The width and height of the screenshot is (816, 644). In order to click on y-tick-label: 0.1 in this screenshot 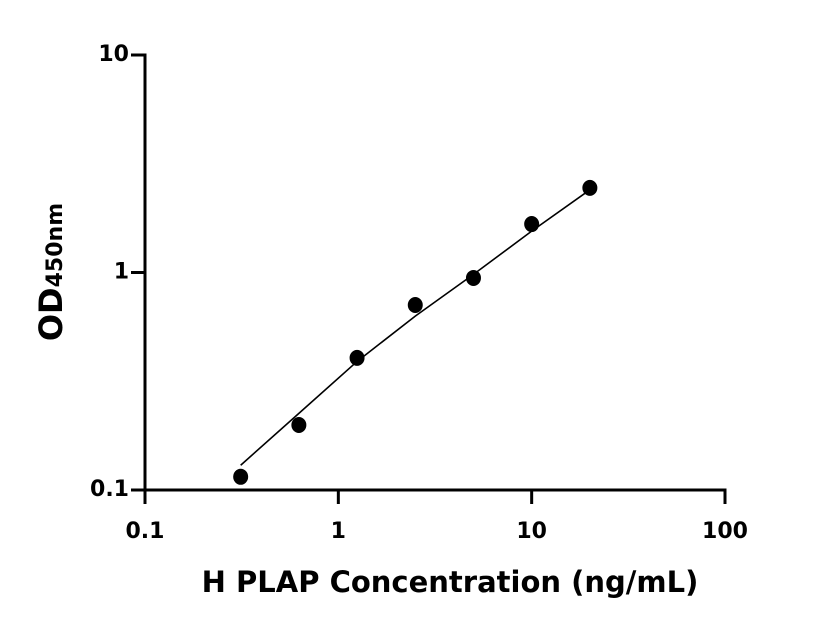, I will do `click(109, 489)`.